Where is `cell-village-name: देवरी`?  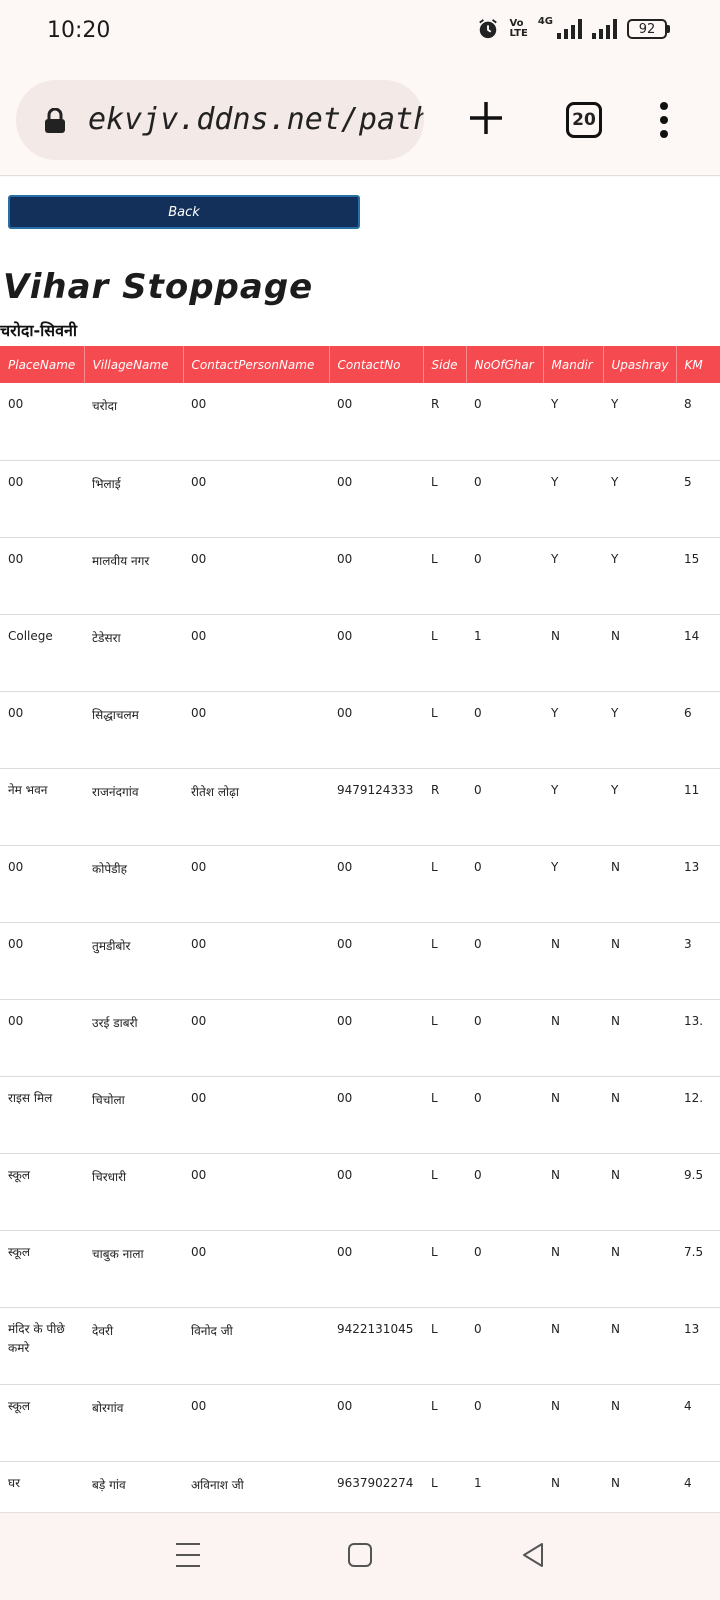 cell-village-name: देवरी is located at coordinates (103, 1330).